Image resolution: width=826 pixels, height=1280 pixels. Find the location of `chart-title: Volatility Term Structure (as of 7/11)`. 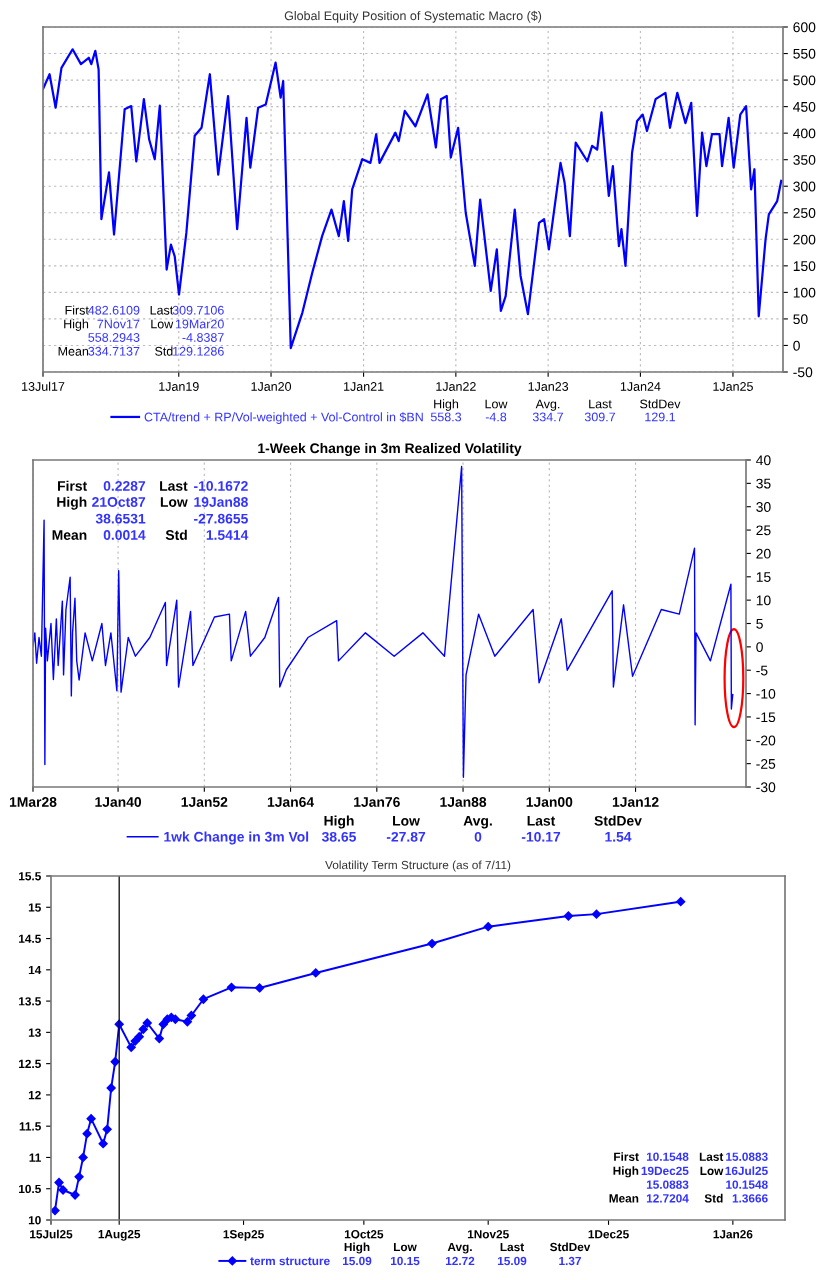

chart-title: Volatility Term Structure (as of 7/11) is located at coordinates (418, 866).